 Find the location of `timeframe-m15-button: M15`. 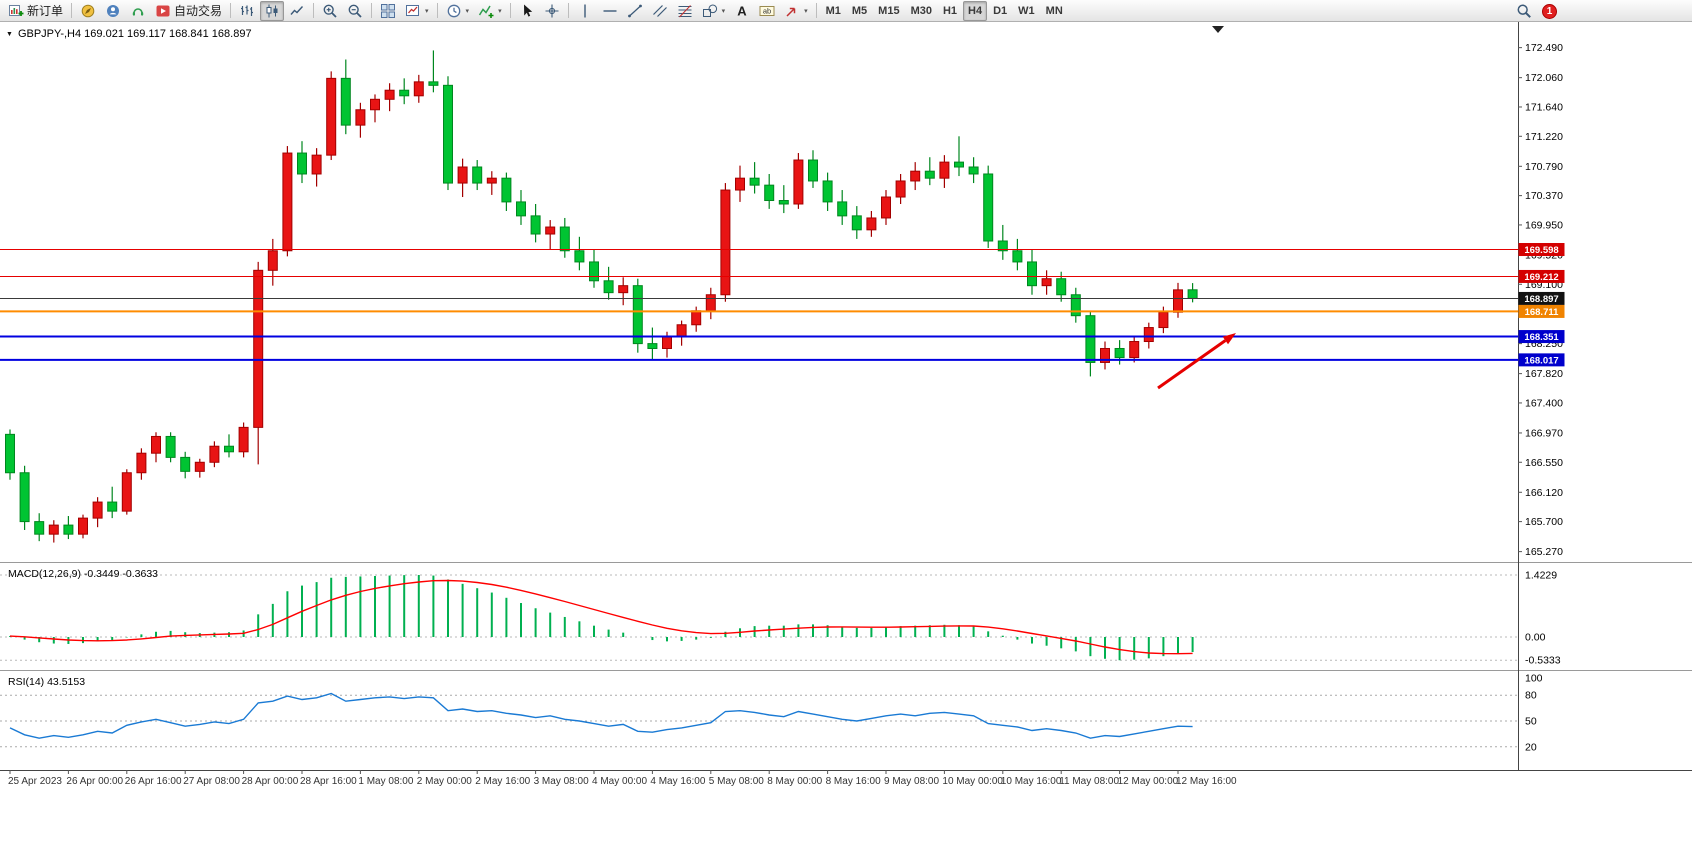

timeframe-m15-button: M15 is located at coordinates (889, 10).